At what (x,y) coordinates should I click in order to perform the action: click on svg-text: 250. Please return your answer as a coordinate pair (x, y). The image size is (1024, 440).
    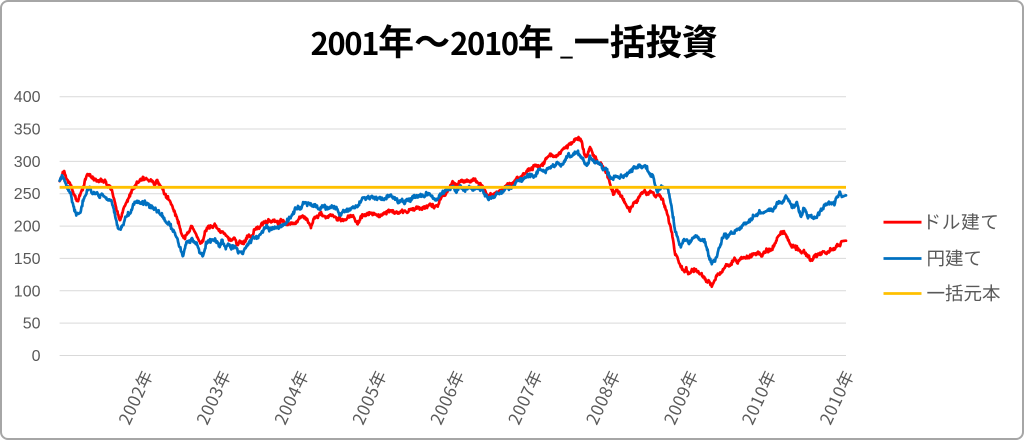
    Looking at the image, I should click on (27, 194).